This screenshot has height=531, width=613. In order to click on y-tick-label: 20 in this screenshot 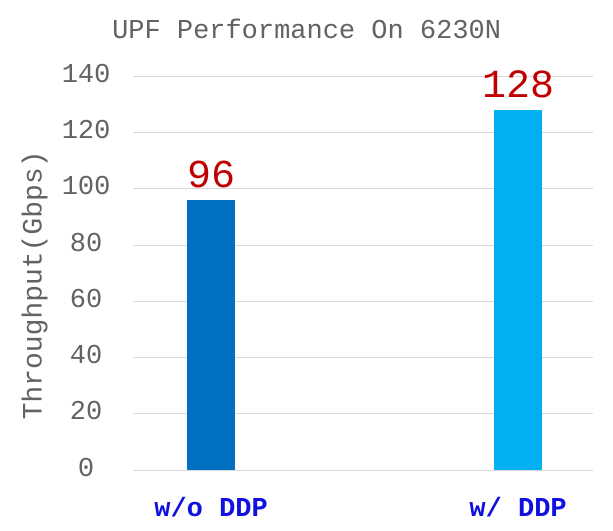, I will do `click(86, 413)`.